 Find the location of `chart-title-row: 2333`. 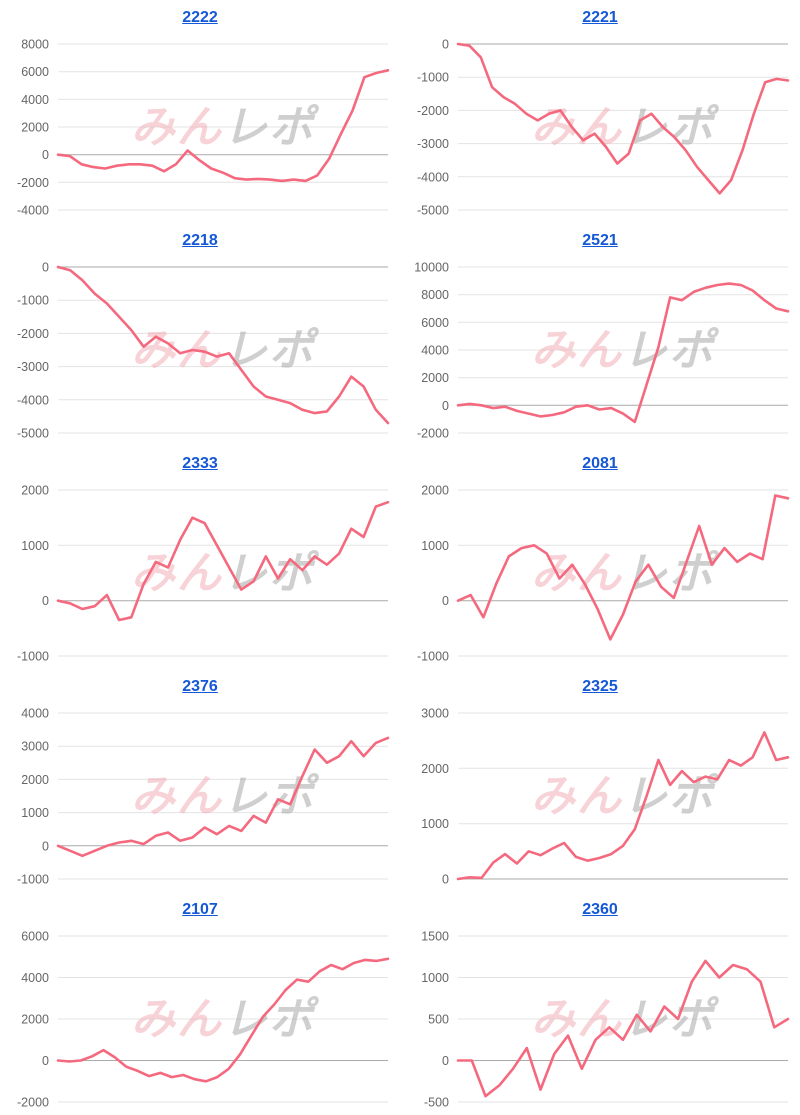

chart-title-row: 2333 is located at coordinates (200, 465).